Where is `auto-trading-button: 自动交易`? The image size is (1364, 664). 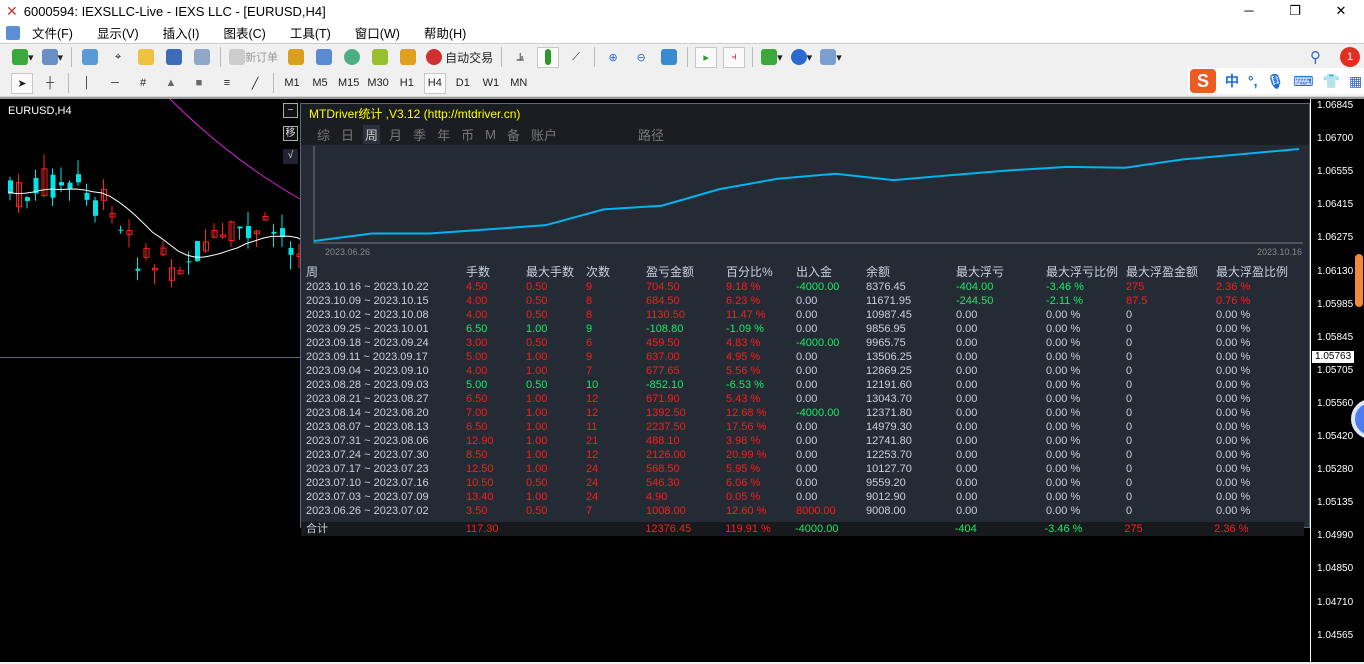 auto-trading-button: 自动交易 is located at coordinates (459, 57).